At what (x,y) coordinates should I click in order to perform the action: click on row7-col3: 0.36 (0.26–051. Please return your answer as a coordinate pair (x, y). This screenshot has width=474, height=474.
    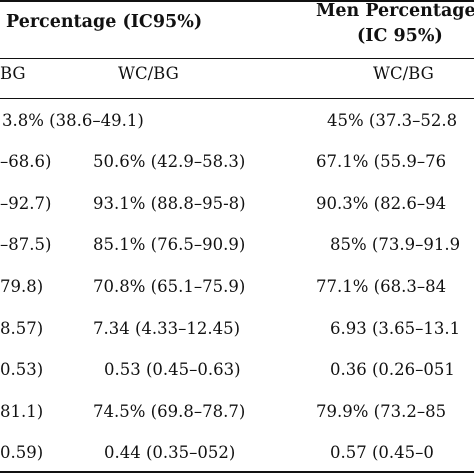
    Looking at the image, I should click on (392, 369).